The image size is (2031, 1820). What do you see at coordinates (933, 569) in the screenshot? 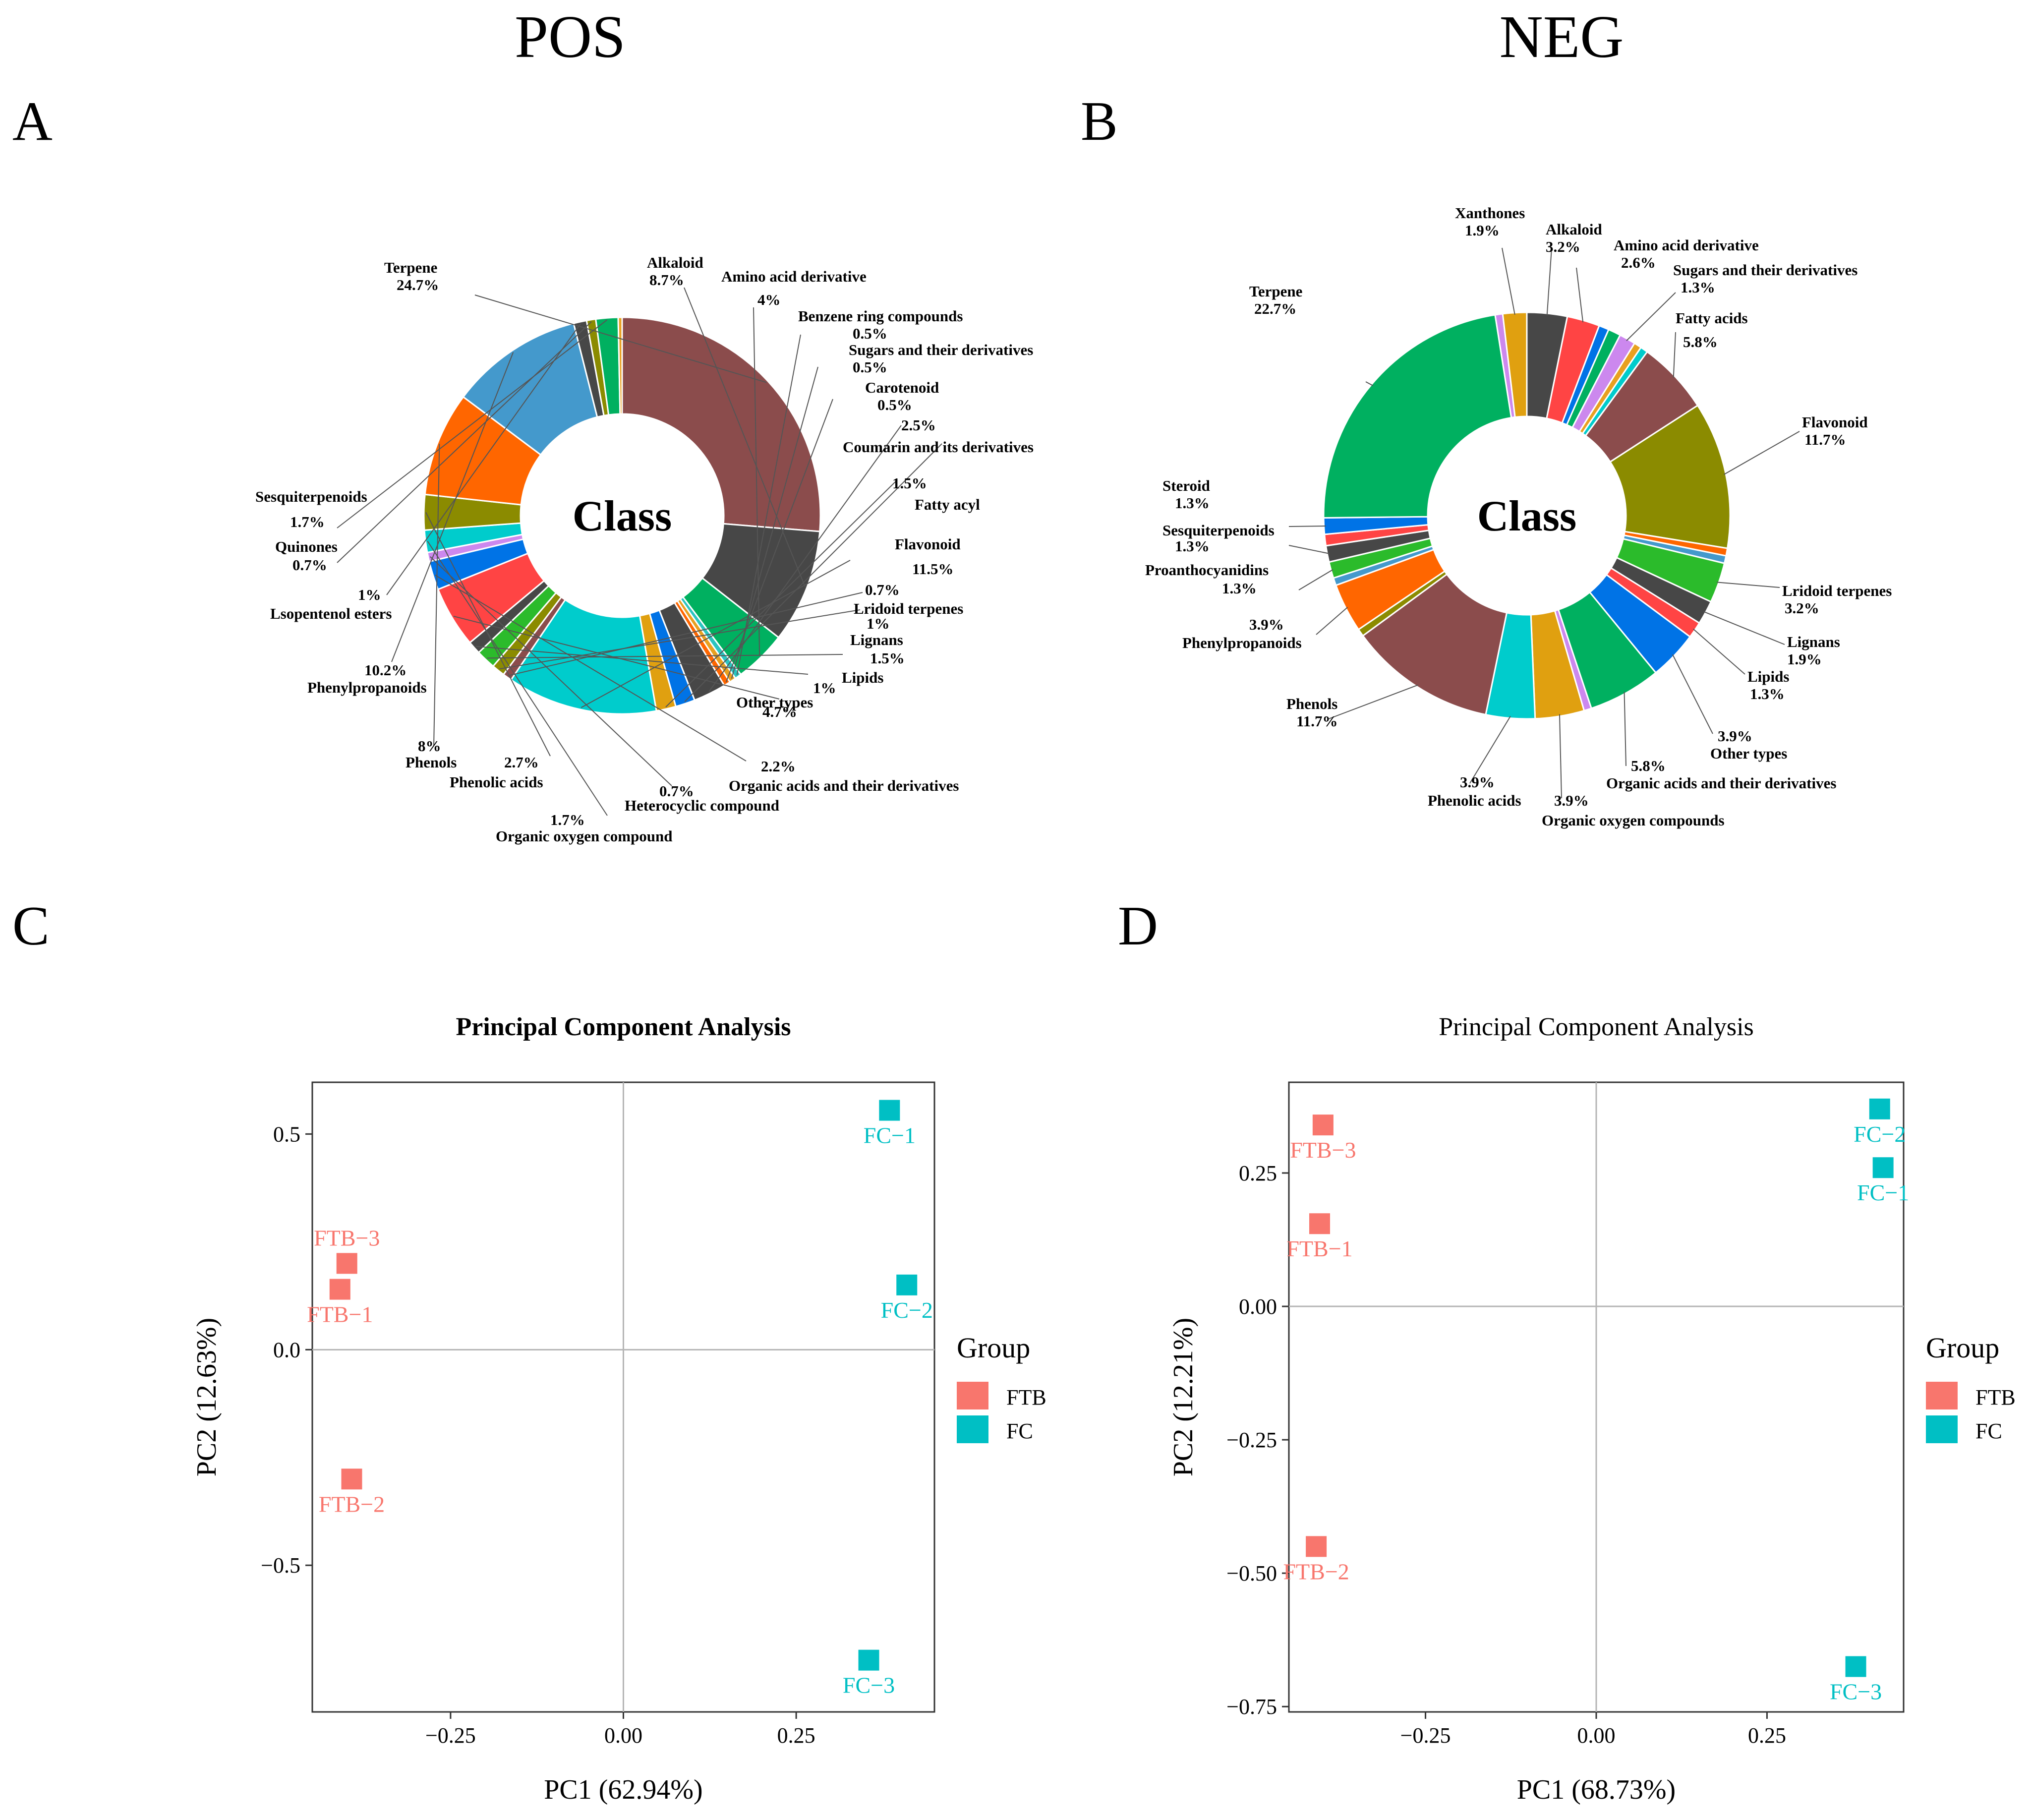
I see `slice-percent-flavonoid: 11.5%` at bounding box center [933, 569].